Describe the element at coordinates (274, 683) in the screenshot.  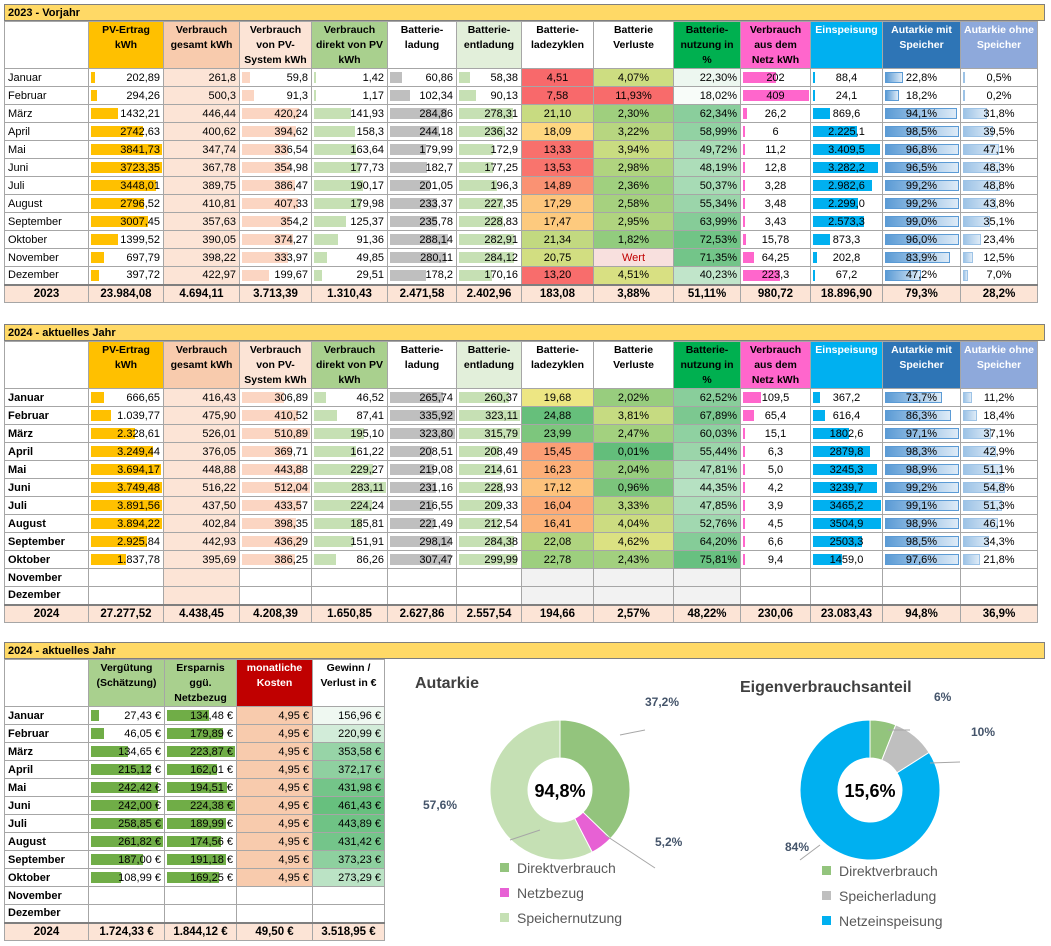
I see `column-header: monatliche Kosten` at that location.